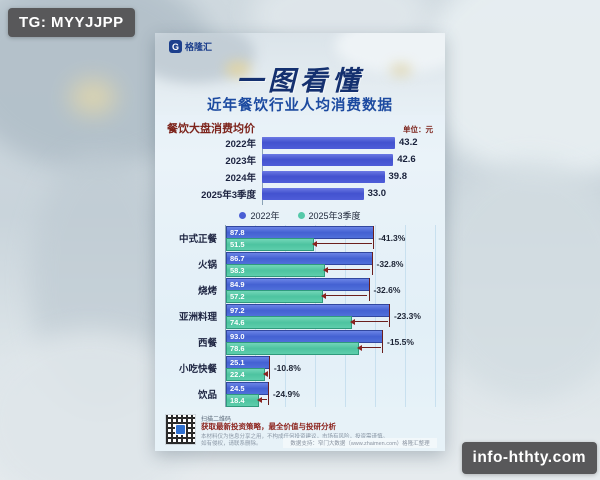 The image size is (600, 480). What do you see at coordinates (398, 176) in the screenshot?
I see `bar-value-label: 39.8` at bounding box center [398, 176].